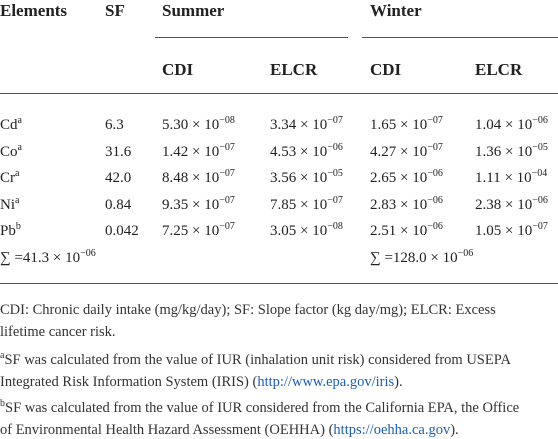 The height and width of the screenshot is (439, 558). Describe the element at coordinates (396, 10) in the screenshot. I see `header-winter: Winter` at that location.